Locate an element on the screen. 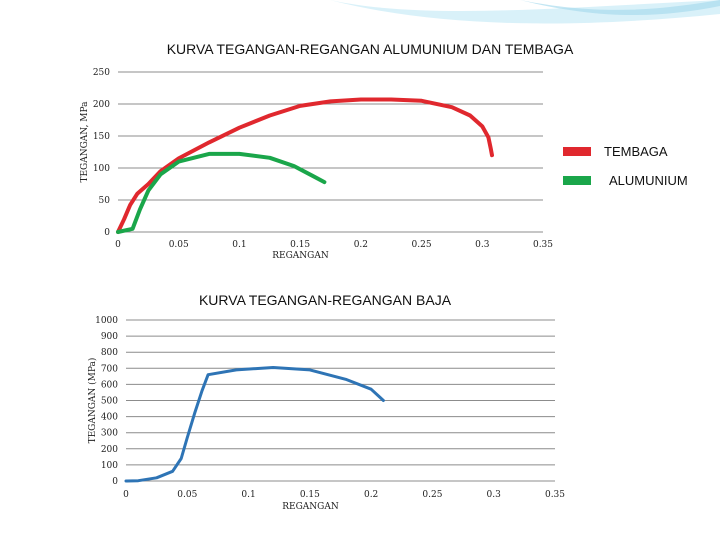 The image size is (720, 540). bottom-y-tick-label: 700 is located at coordinates (109, 369).